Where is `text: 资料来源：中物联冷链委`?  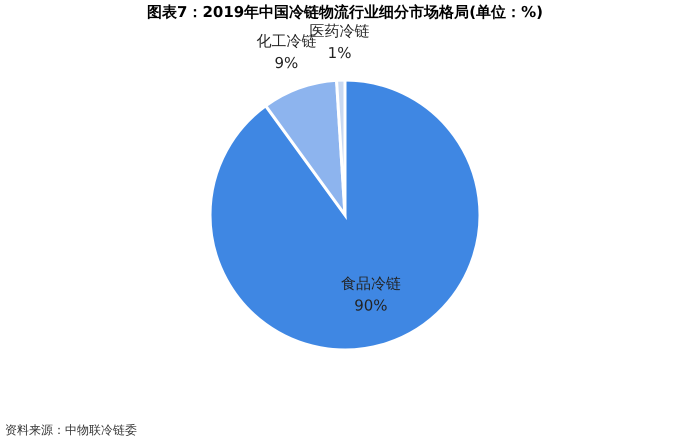
text: 资料来源：中物联冷链委 is located at coordinates (71, 430).